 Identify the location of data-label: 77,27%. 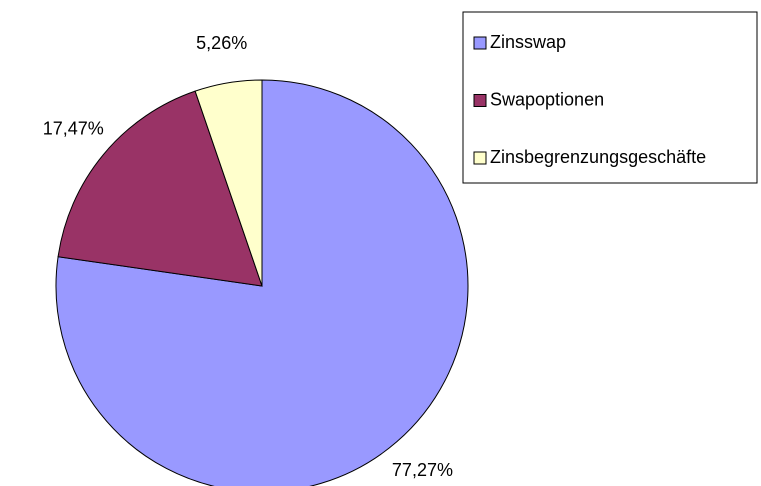
(422, 470).